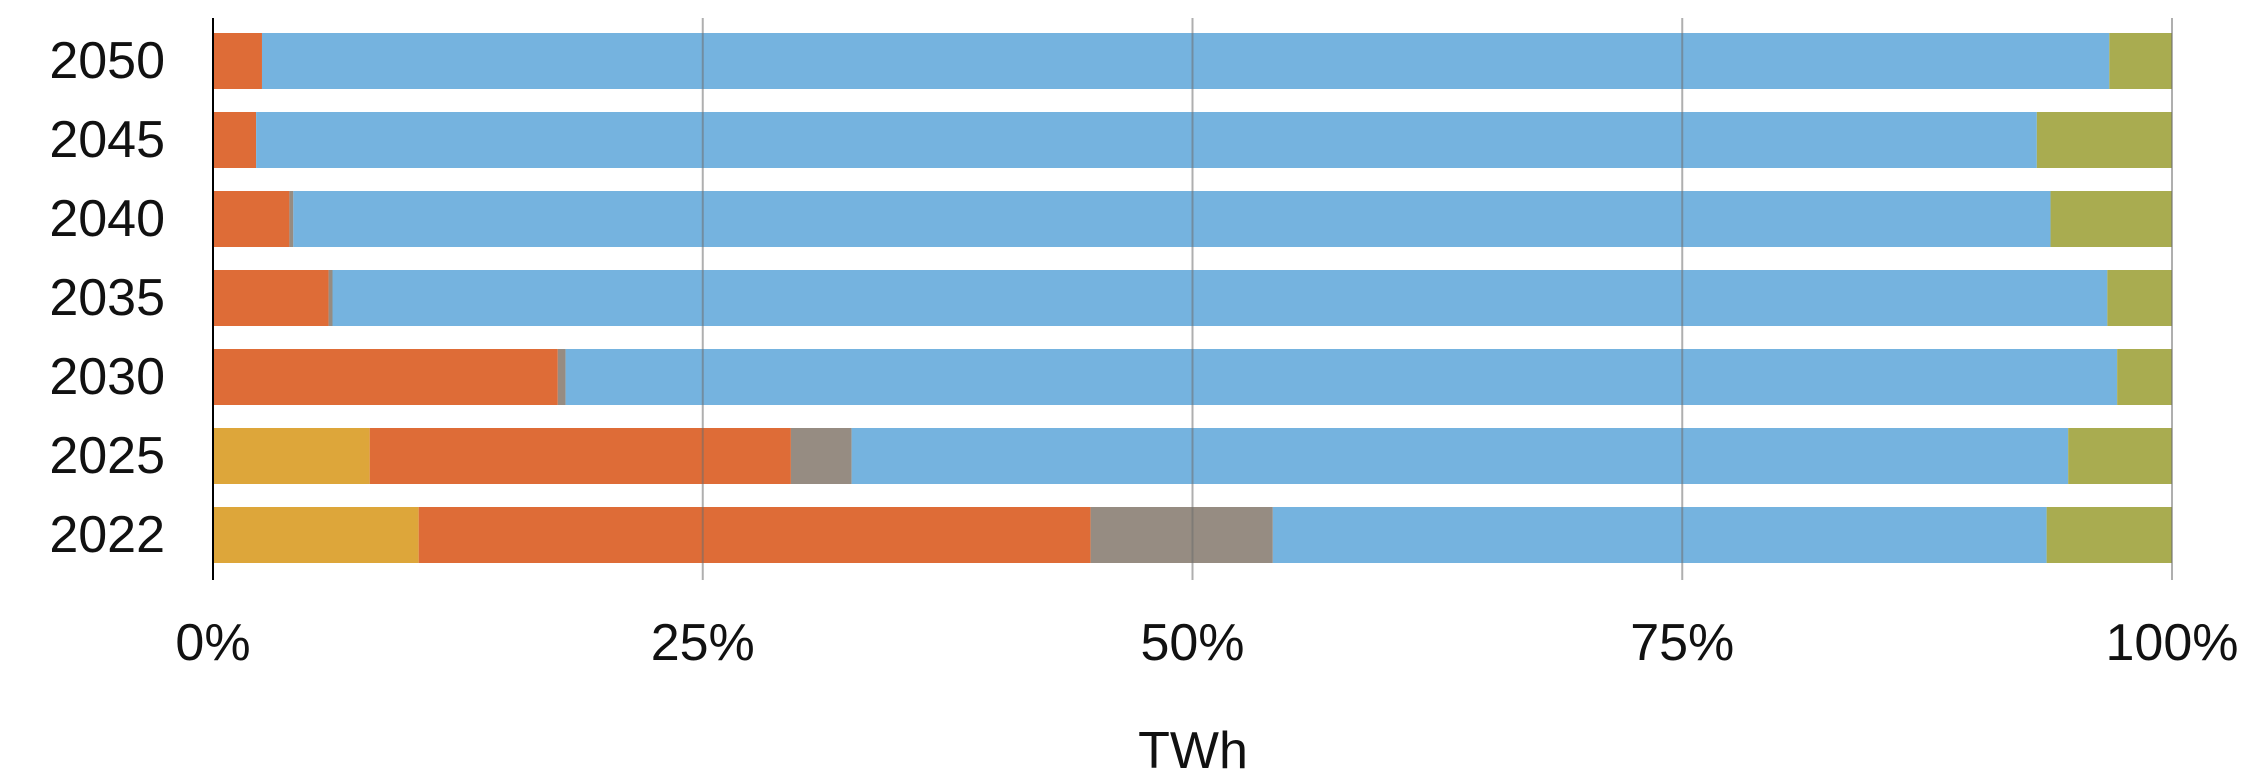  What do you see at coordinates (107, 61) in the screenshot?
I see `y-tick-label-2050: 2050` at bounding box center [107, 61].